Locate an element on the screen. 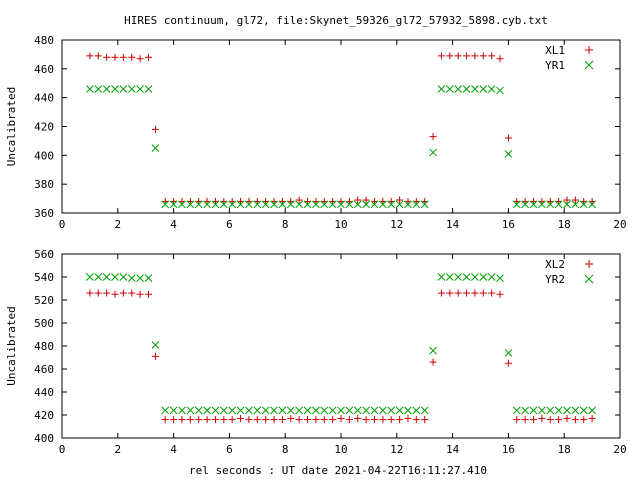 The width and height of the screenshot is (640, 485). y-axis-label: Uncalibrated is located at coordinates (11, 126).